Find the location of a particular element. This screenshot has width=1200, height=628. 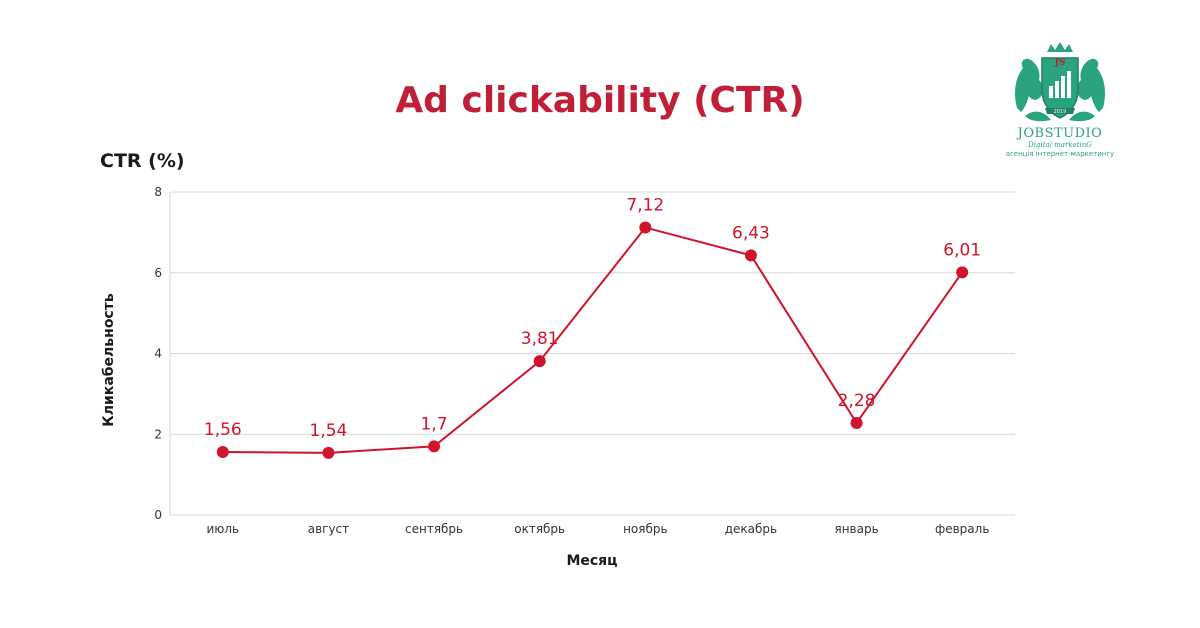

y-tick-label: 2 is located at coordinates (158, 434).